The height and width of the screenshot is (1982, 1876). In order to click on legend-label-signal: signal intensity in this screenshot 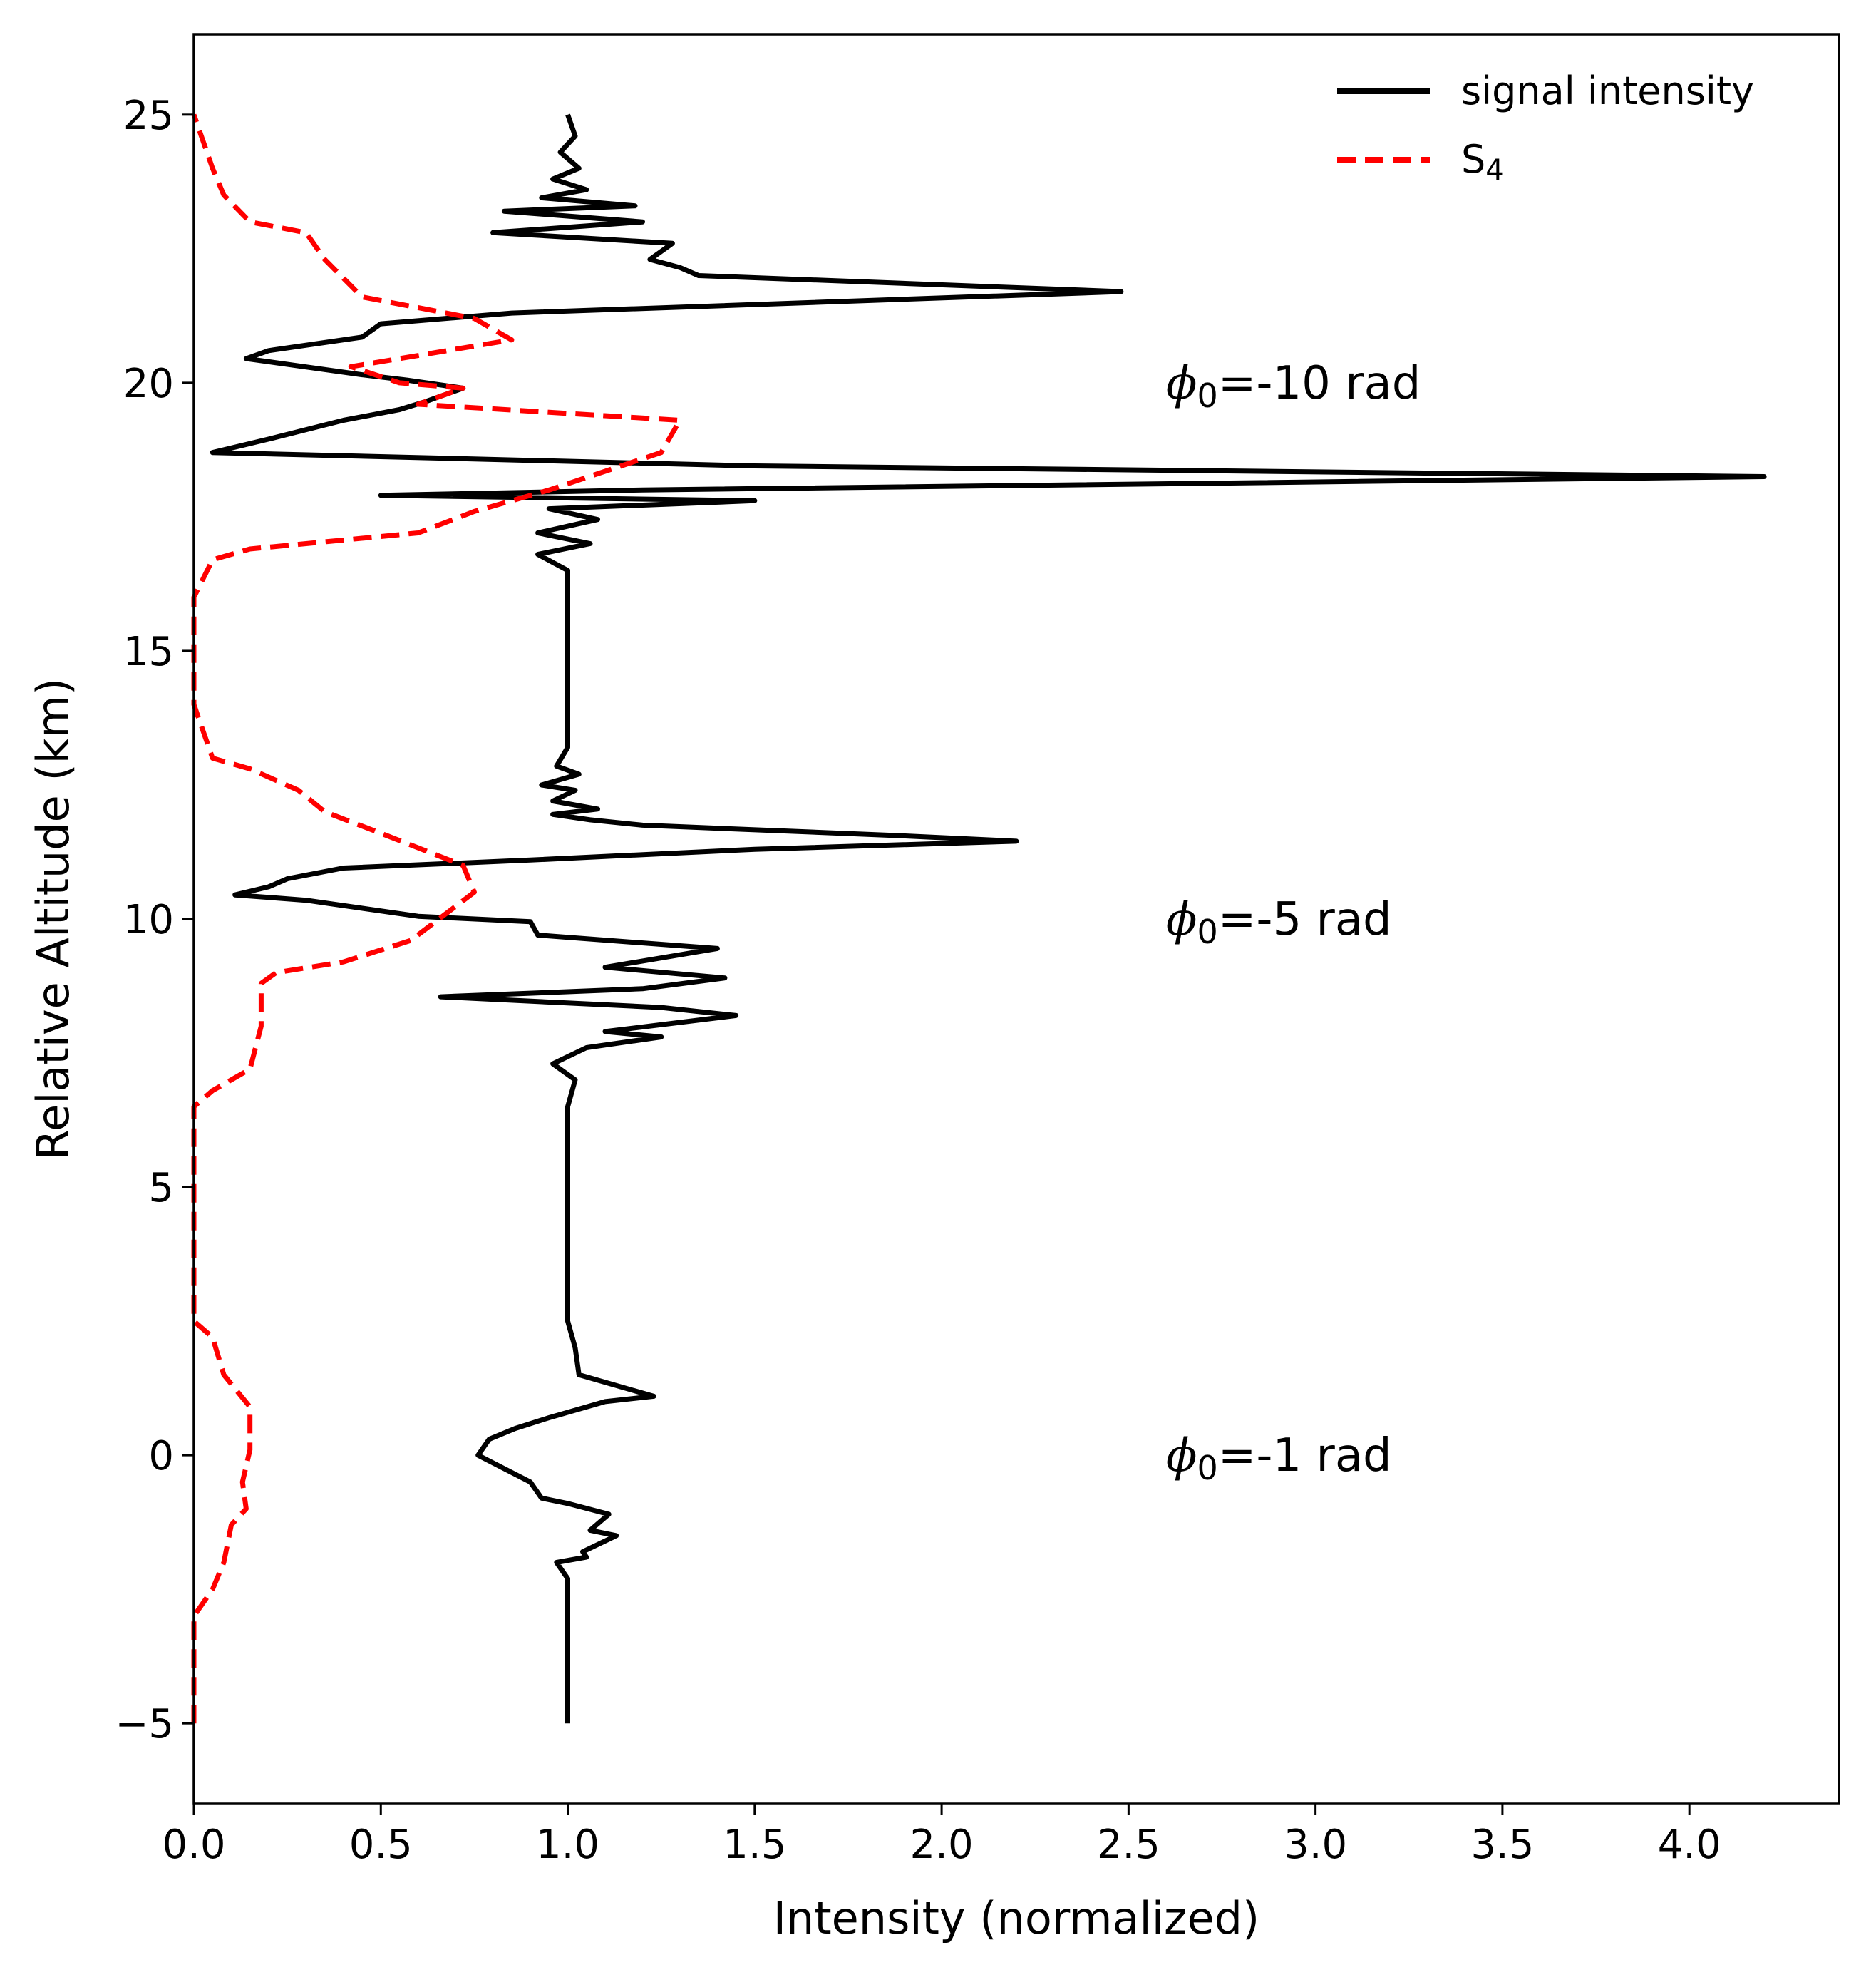, I will do `click(1607, 90)`.